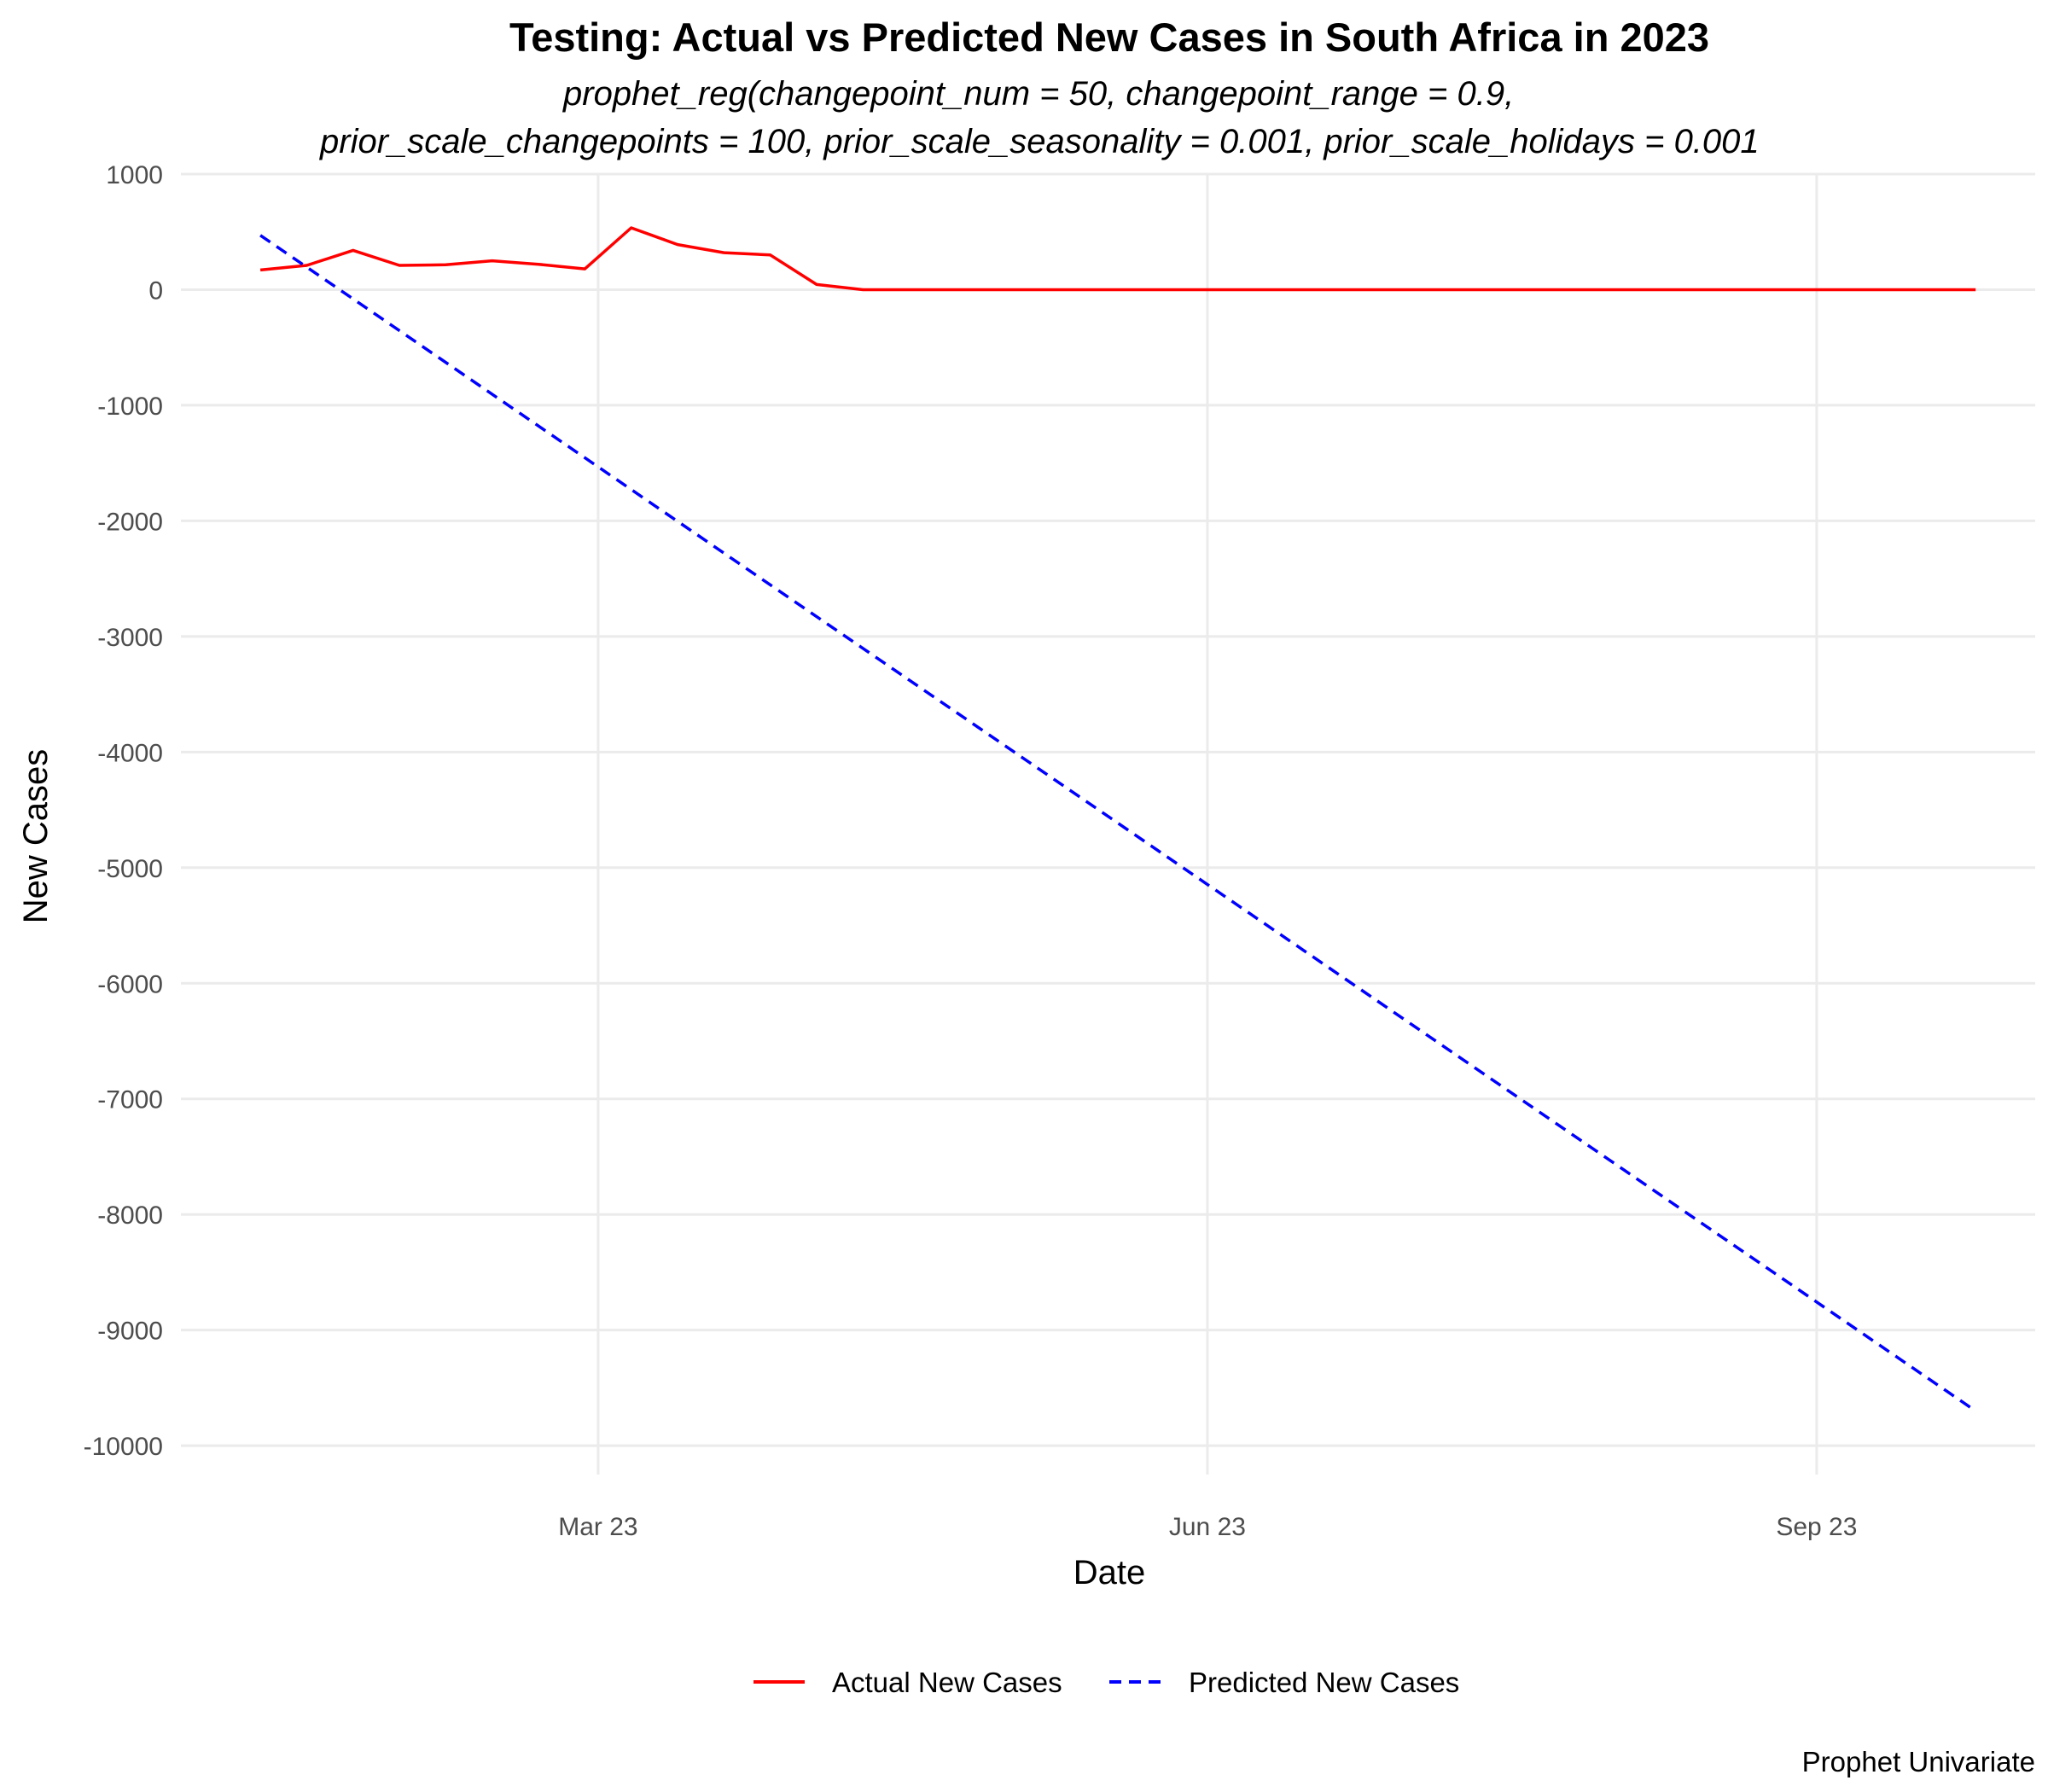 This screenshot has height=1792, width=2048. What do you see at coordinates (130, 753) in the screenshot?
I see `y-tick-label: -4000` at bounding box center [130, 753].